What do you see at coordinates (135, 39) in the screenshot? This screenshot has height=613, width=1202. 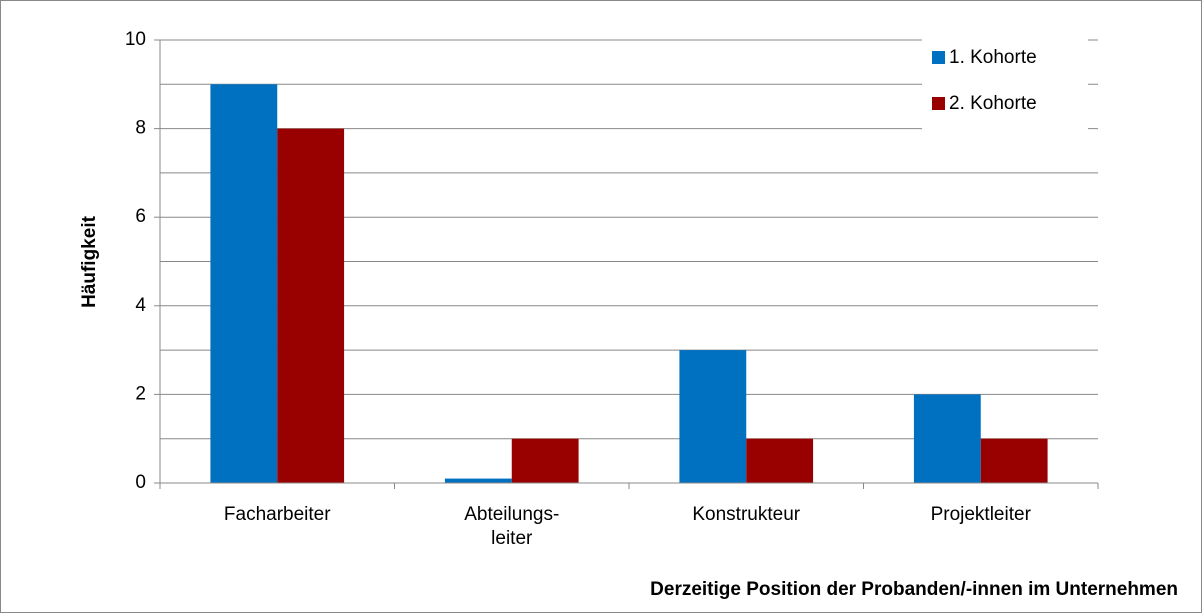 I see `y-tick-label: 10` at bounding box center [135, 39].